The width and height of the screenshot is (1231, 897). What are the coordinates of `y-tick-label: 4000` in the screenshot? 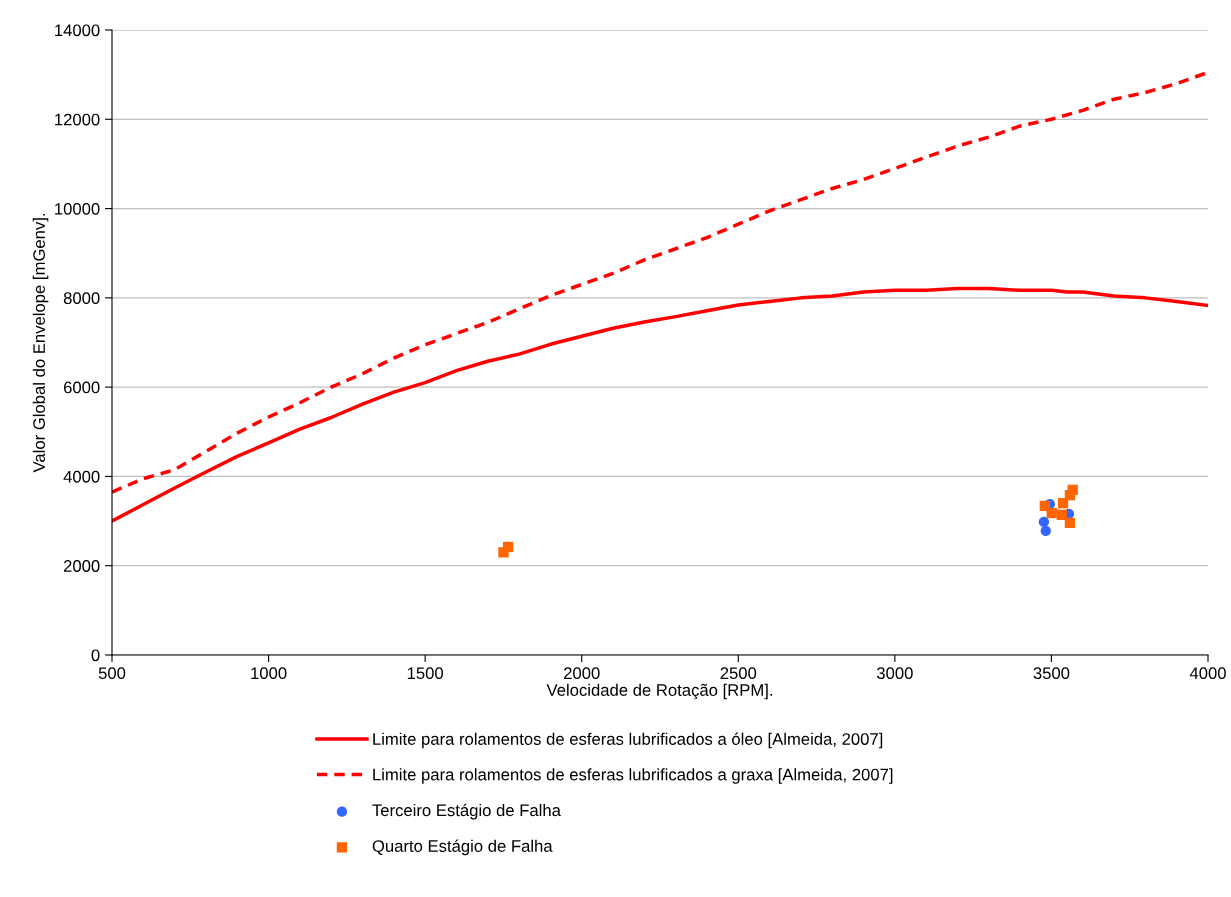 It's located at (81, 476).